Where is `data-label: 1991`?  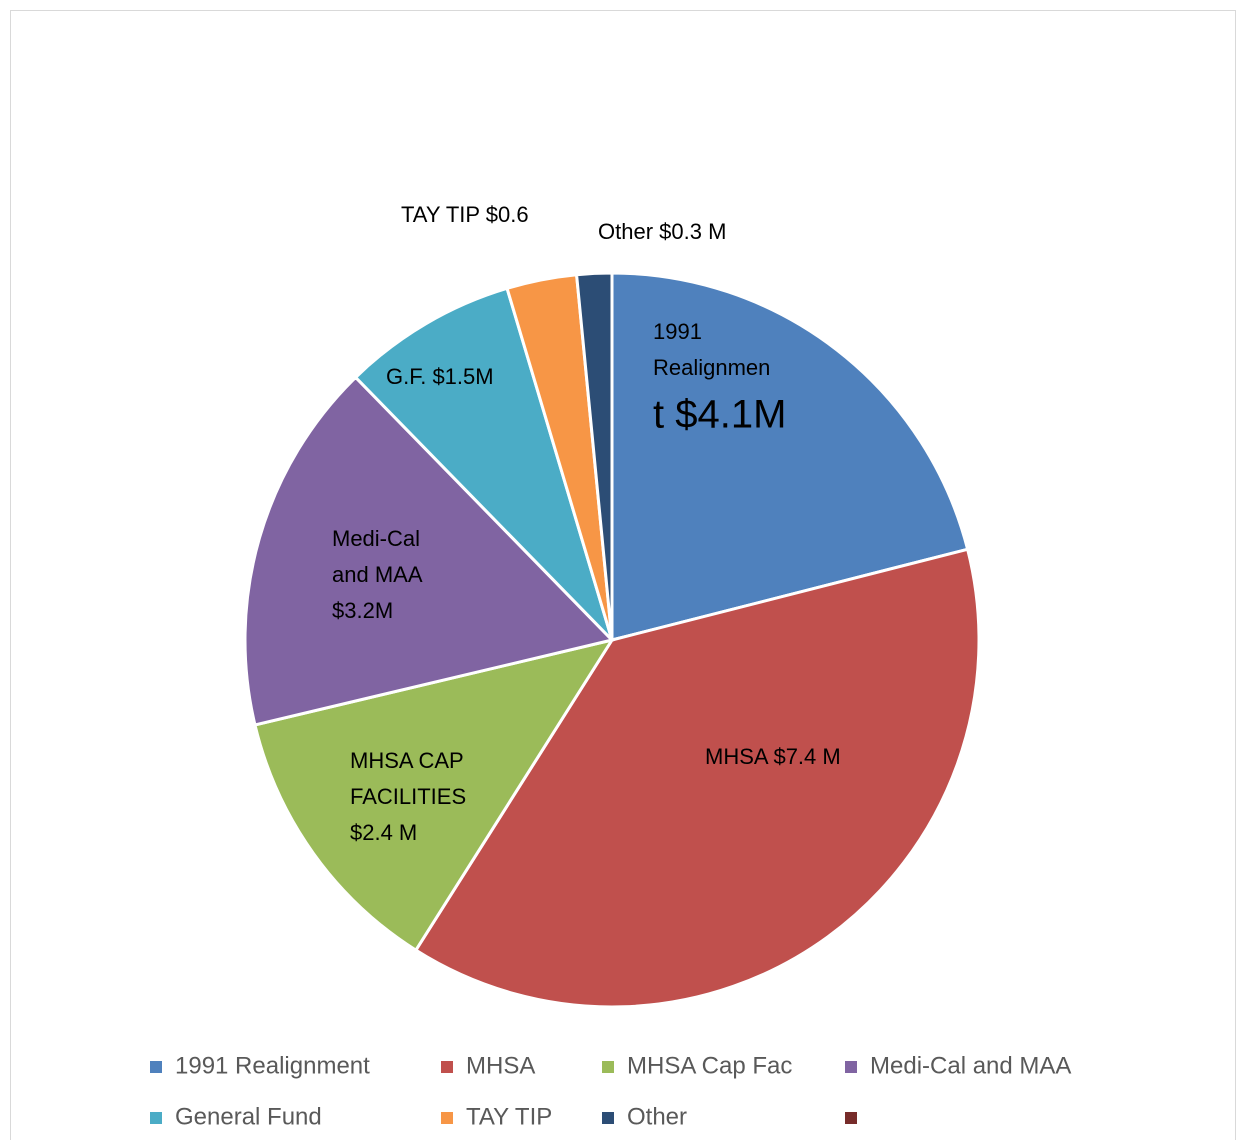
data-label: 1991 is located at coordinates (677, 331).